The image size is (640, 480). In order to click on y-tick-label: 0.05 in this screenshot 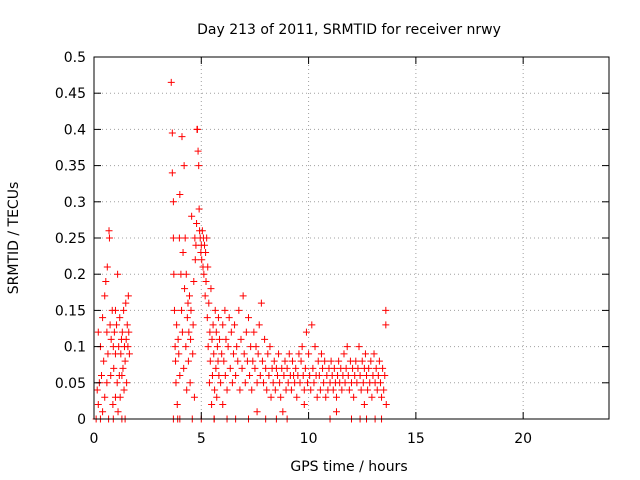, I will do `click(70, 384)`.